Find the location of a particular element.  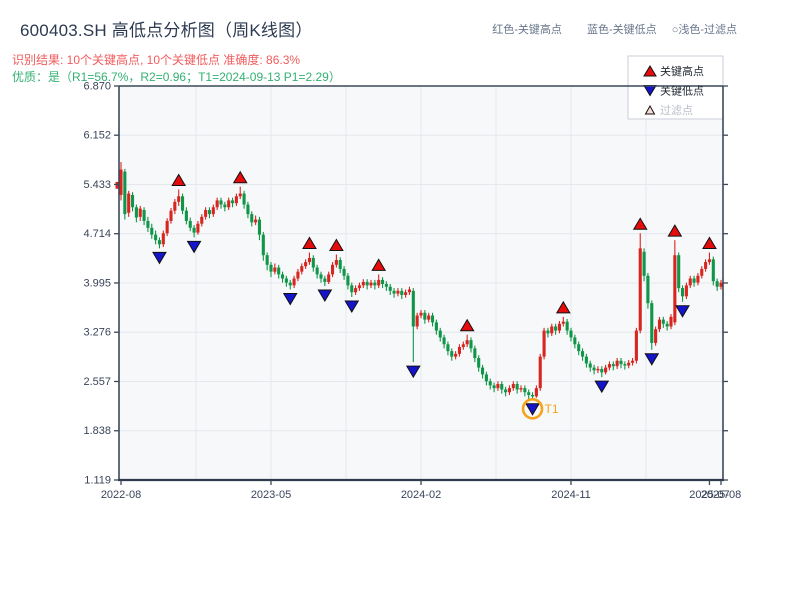

y-tick-label: 5.433 is located at coordinates (97, 185).